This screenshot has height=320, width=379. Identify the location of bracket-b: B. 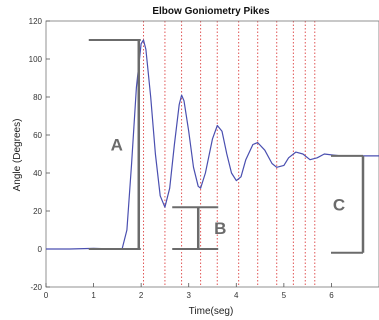
(199, 228).